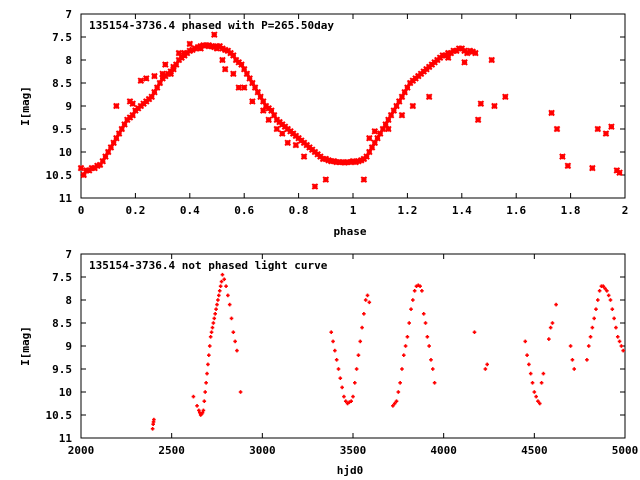  I want to click on y-tick-label: 9, so click(68, 346).